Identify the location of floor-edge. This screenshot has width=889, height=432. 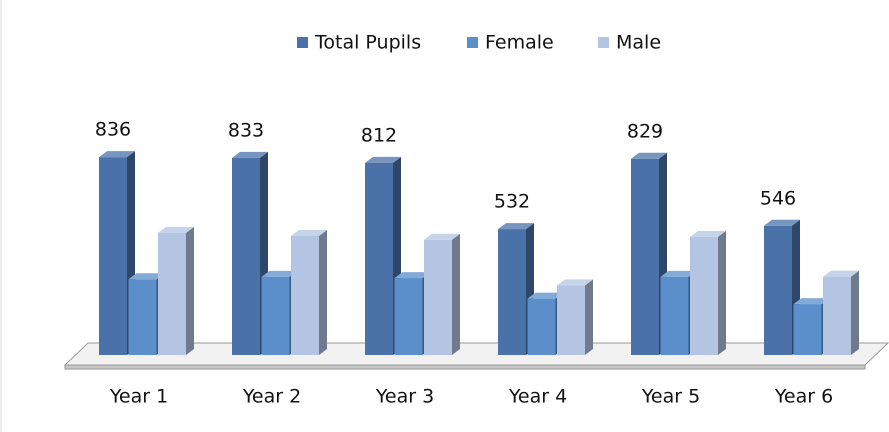
(465, 367).